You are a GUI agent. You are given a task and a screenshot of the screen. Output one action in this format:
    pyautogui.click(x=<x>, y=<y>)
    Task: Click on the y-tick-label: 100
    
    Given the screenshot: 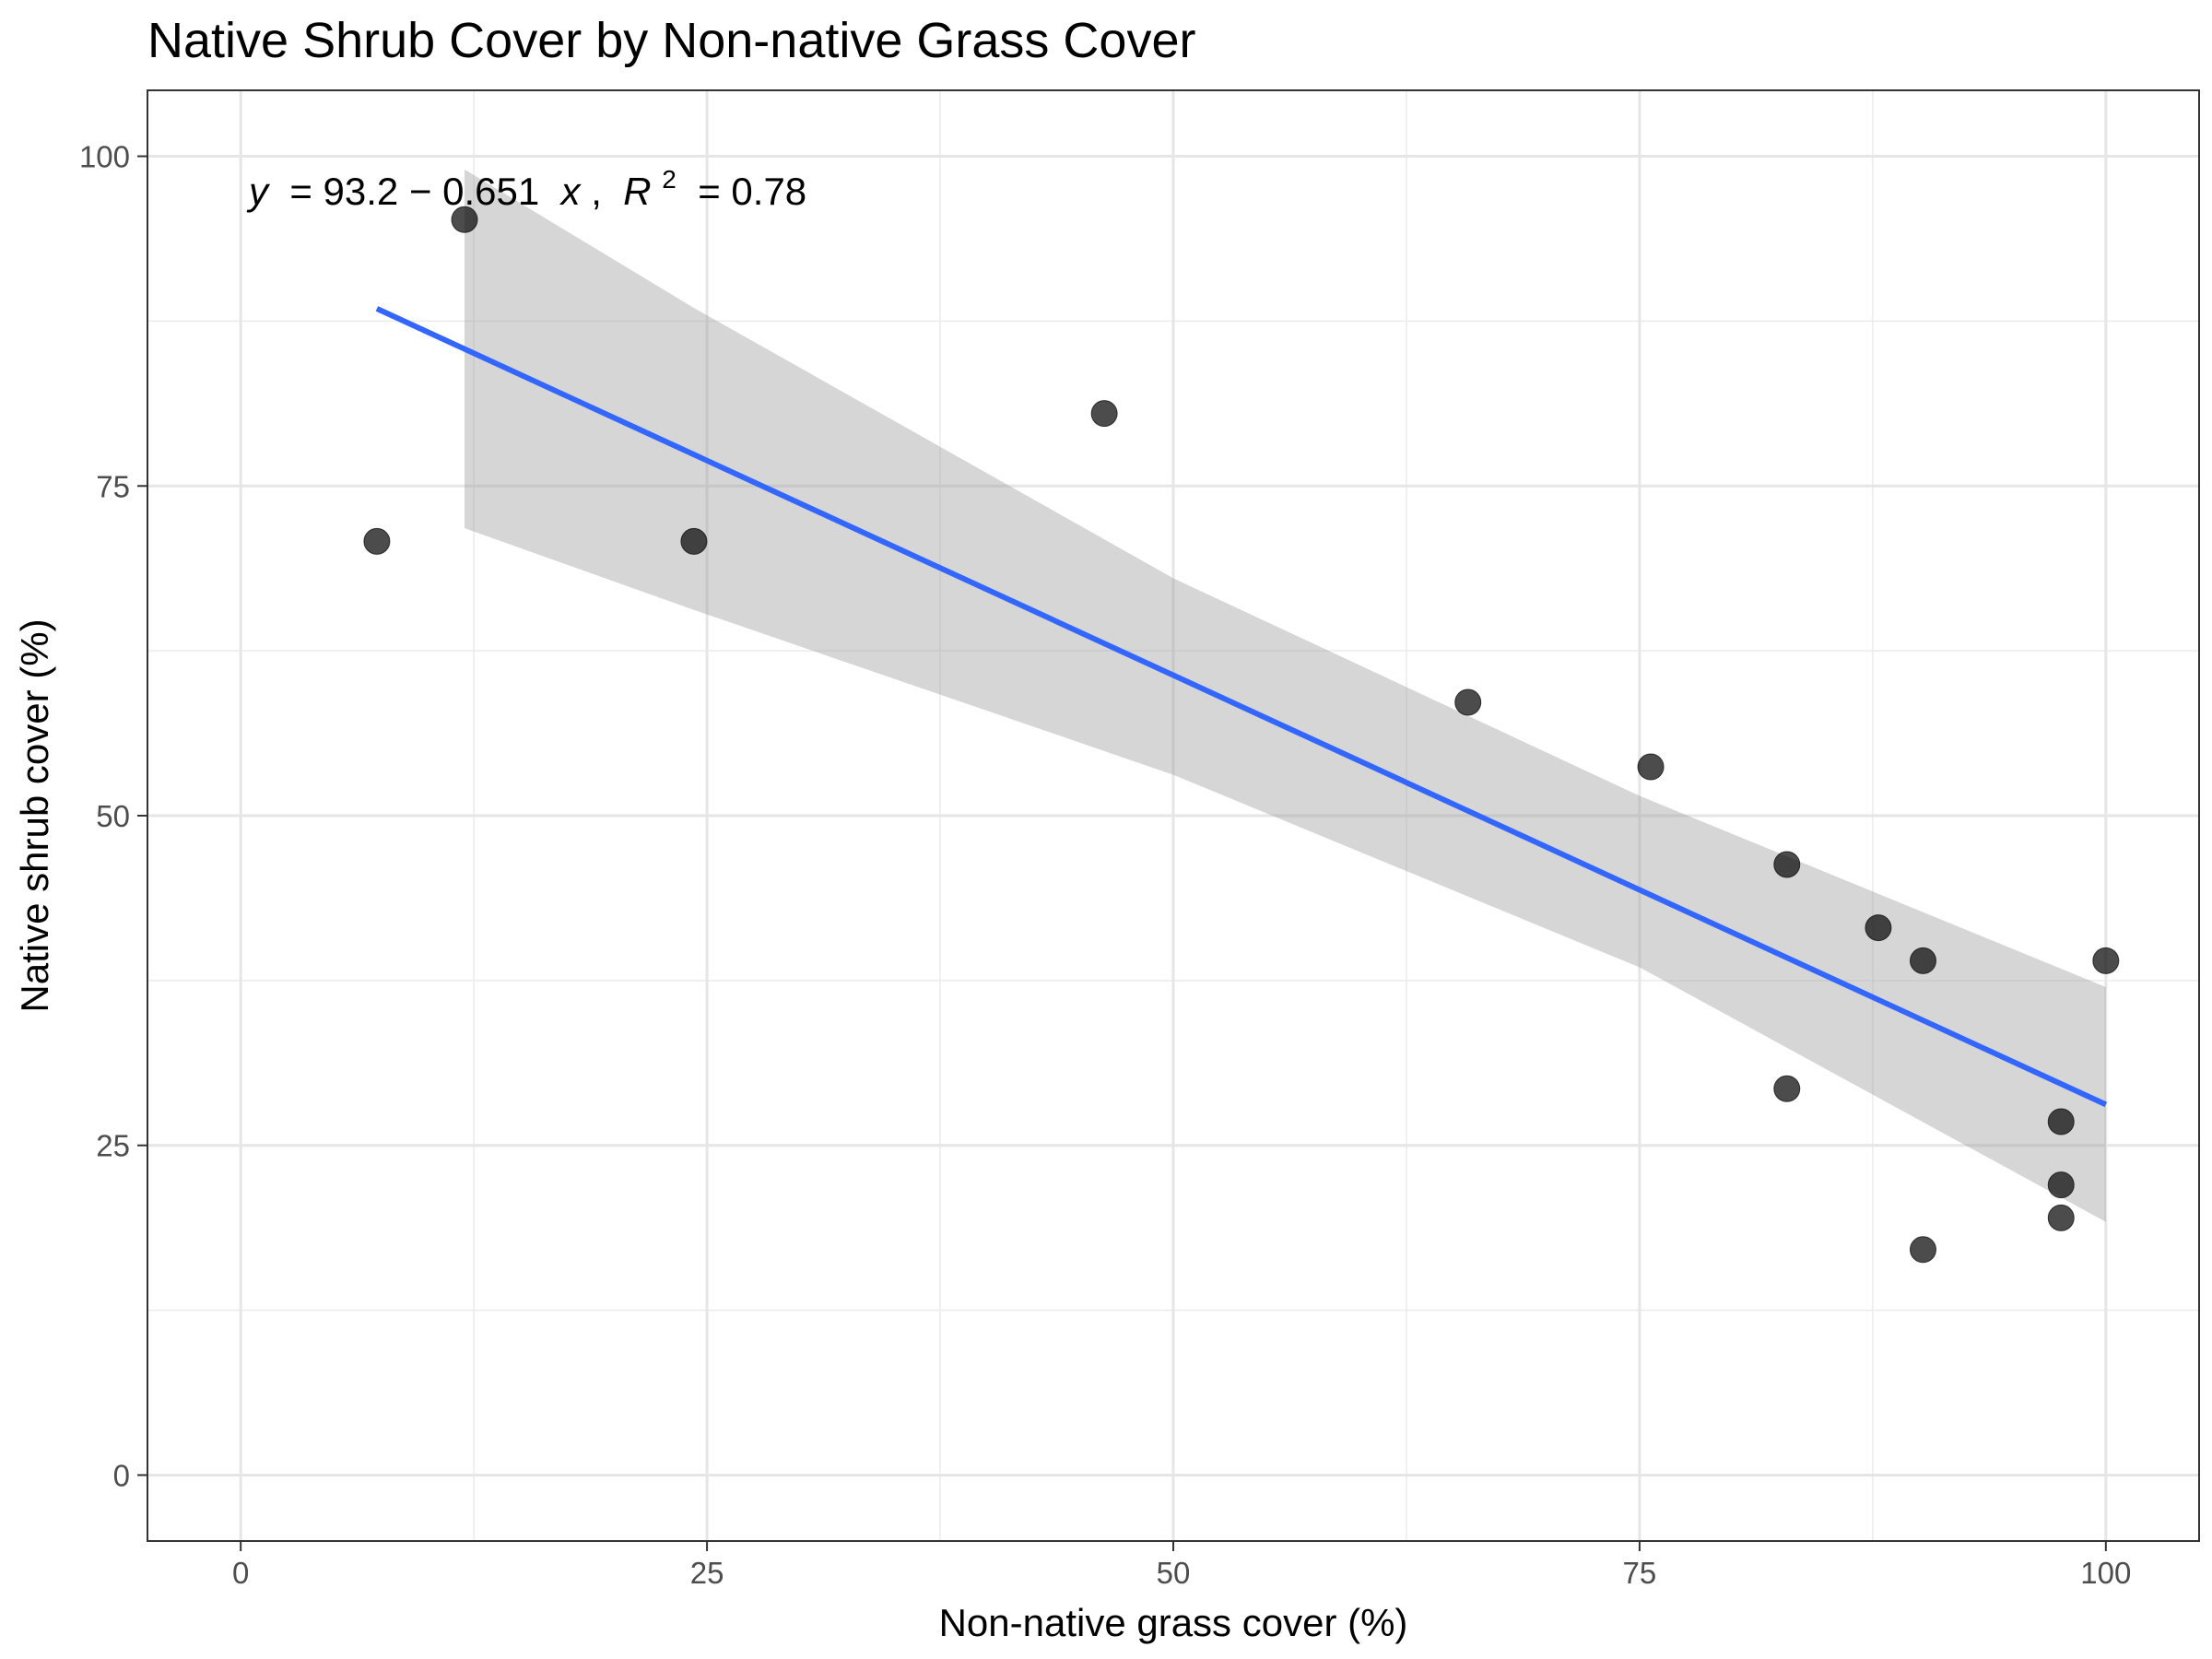 What is the action you would take?
    pyautogui.click(x=104, y=157)
    